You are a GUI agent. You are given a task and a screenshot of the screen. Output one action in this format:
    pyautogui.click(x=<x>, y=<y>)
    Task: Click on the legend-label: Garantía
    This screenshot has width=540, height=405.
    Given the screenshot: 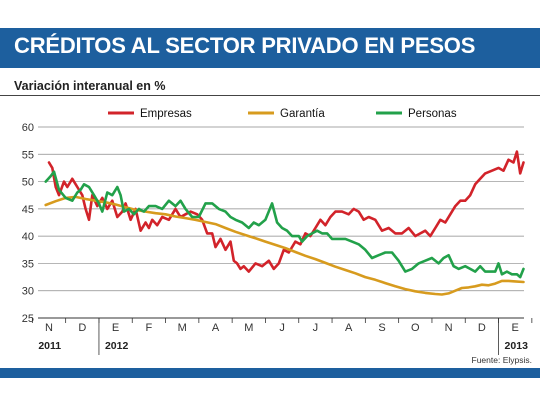 What is the action you would take?
    pyautogui.click(x=302, y=114)
    